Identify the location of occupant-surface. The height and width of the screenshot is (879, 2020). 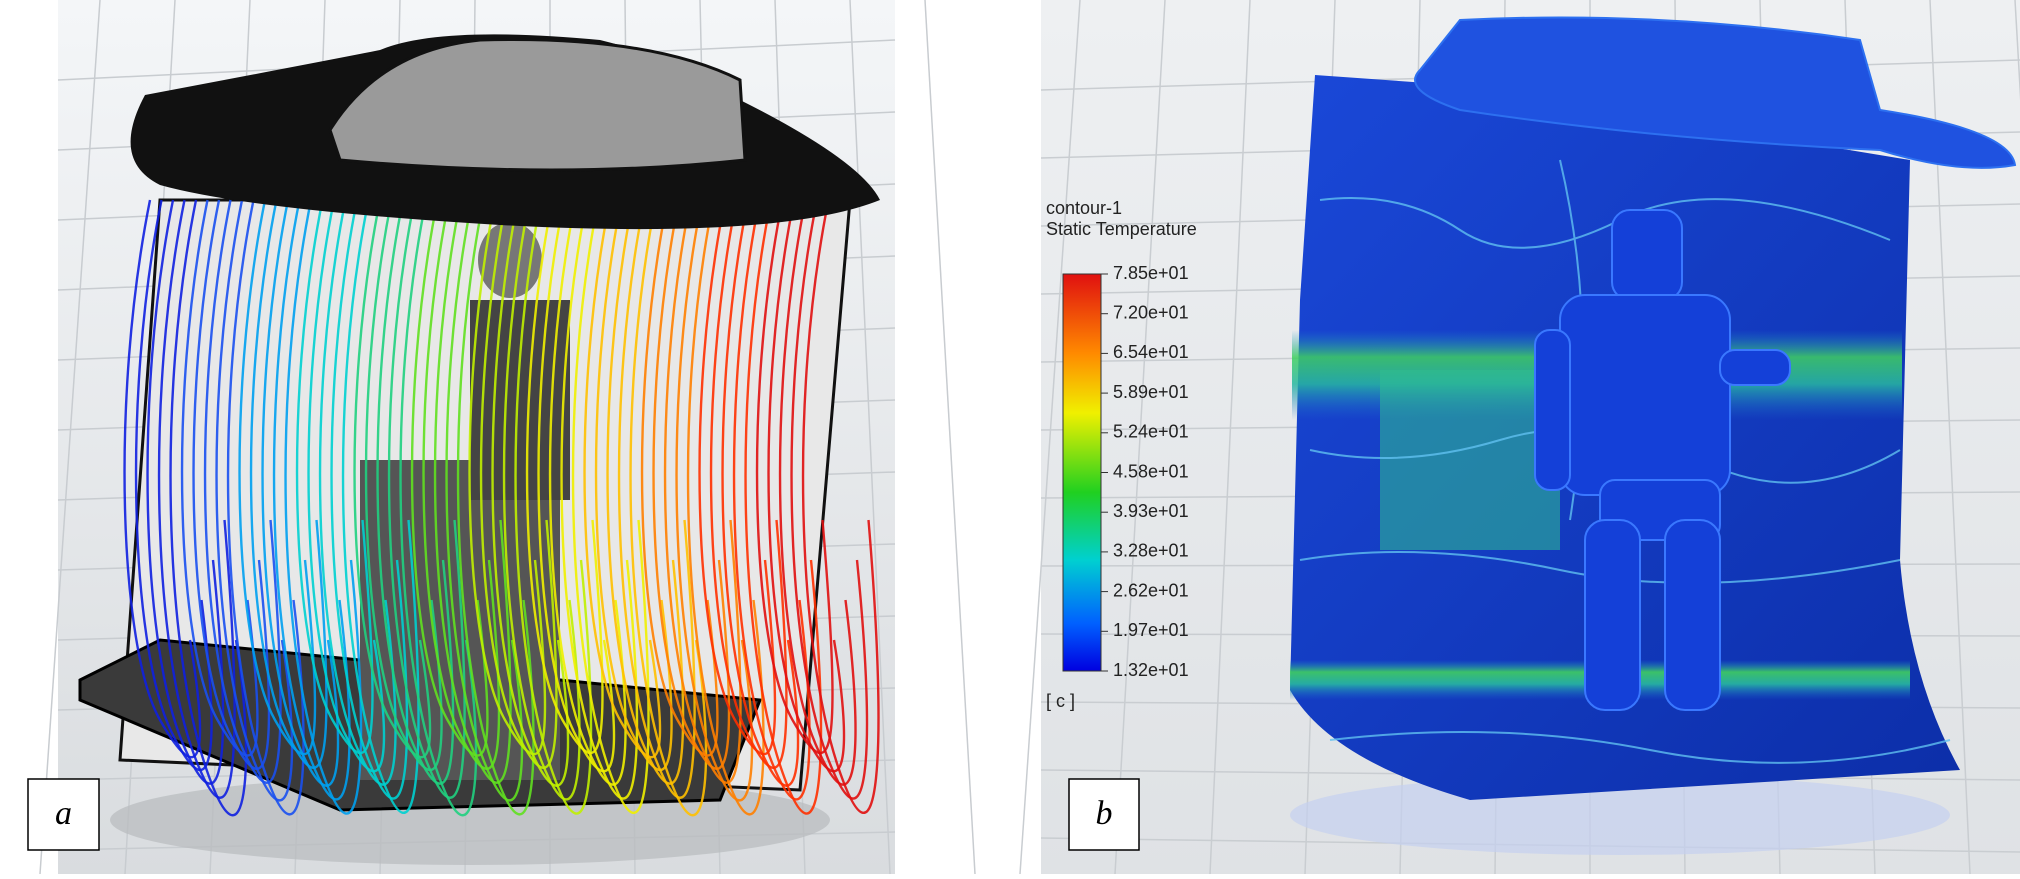
(1662, 460).